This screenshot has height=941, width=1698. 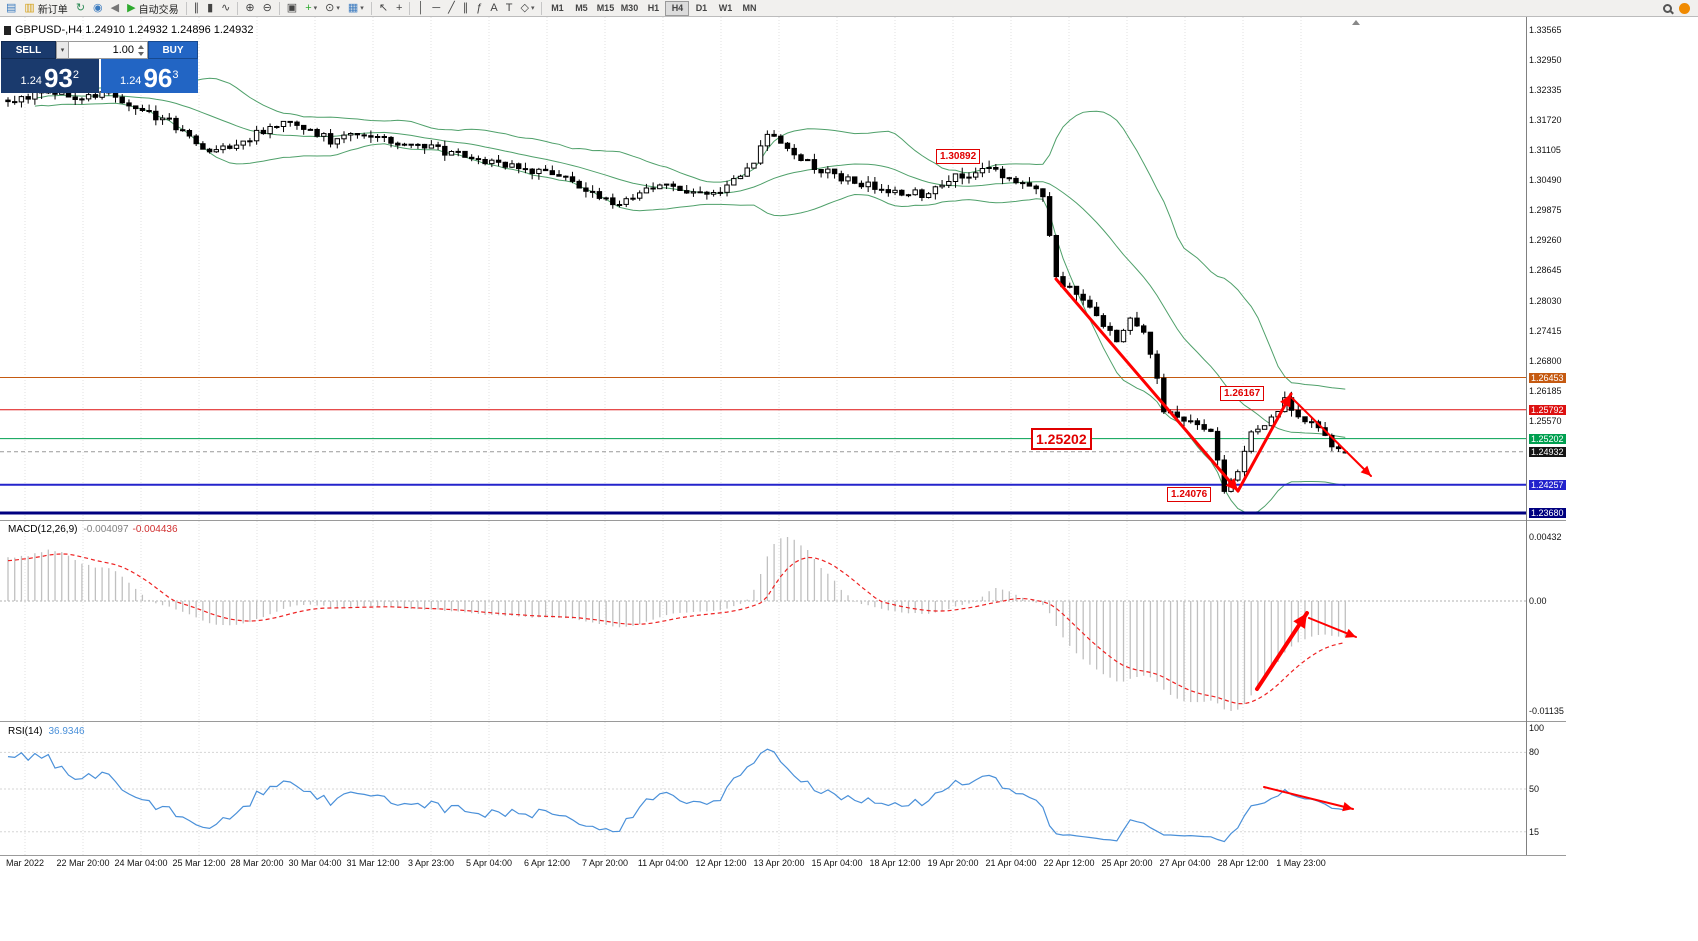 I want to click on price-axis-border, so click(x=1526, y=436).